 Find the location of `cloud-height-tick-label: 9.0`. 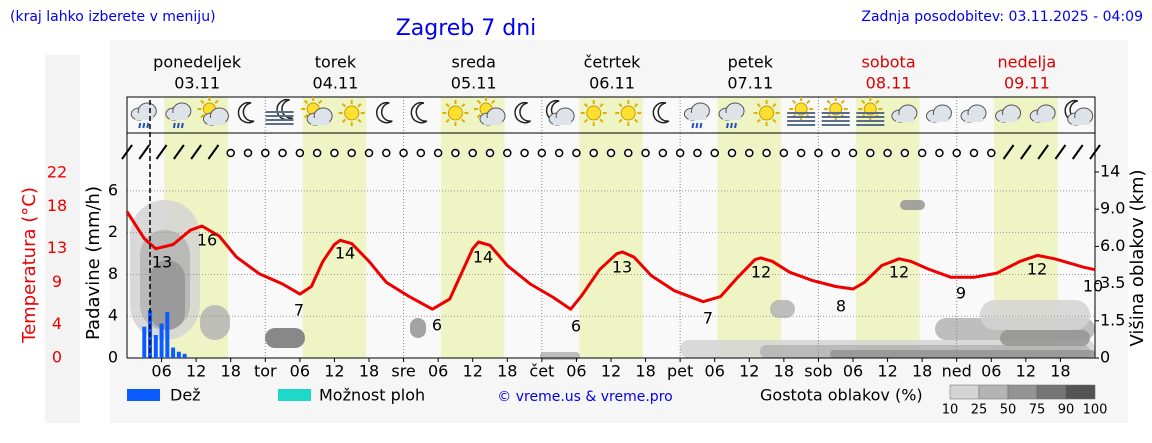

cloud-height-tick-label: 9.0 is located at coordinates (1112, 208).